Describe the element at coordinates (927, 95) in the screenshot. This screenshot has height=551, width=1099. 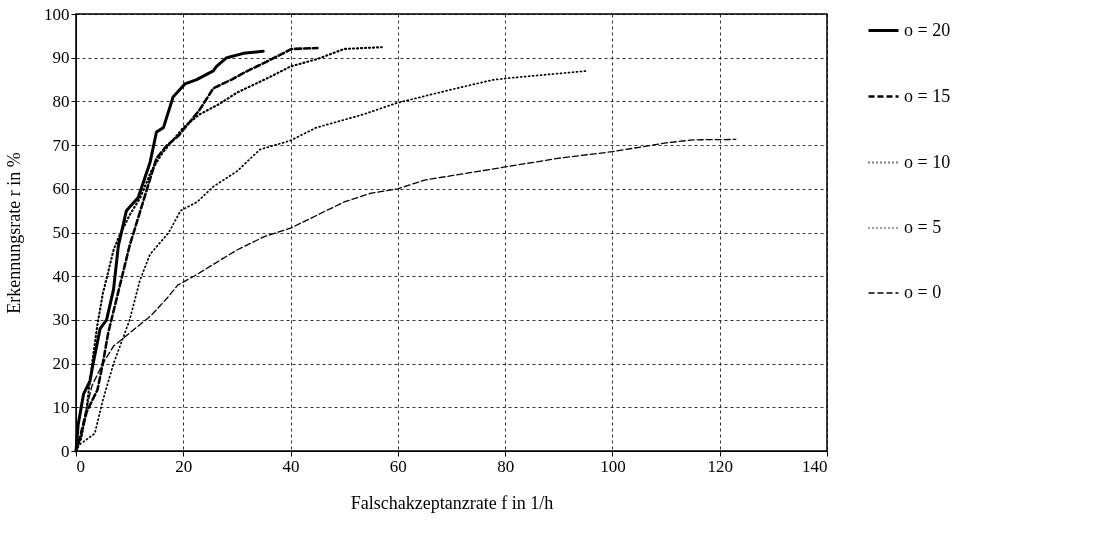
I see `legend-label: o = 15` at that location.